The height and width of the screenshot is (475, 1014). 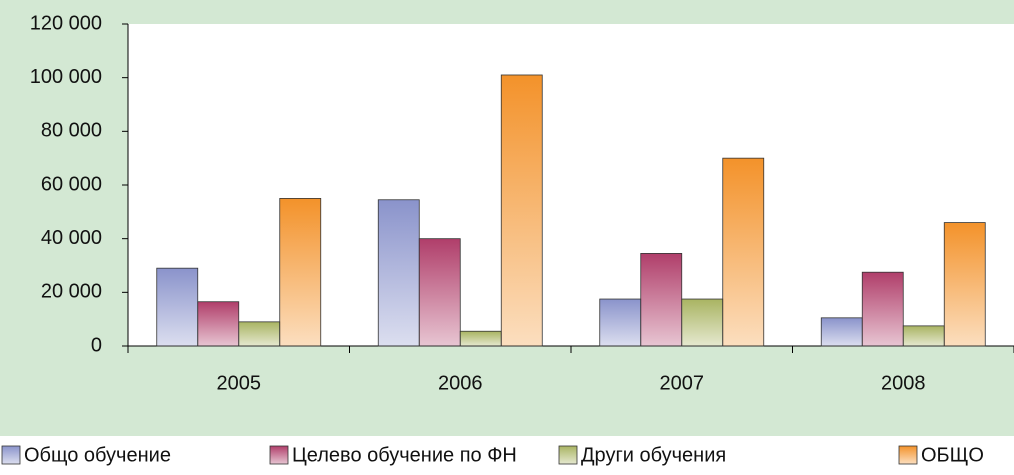 What do you see at coordinates (460, 383) in the screenshot?
I see `x-tick-label: 2006` at bounding box center [460, 383].